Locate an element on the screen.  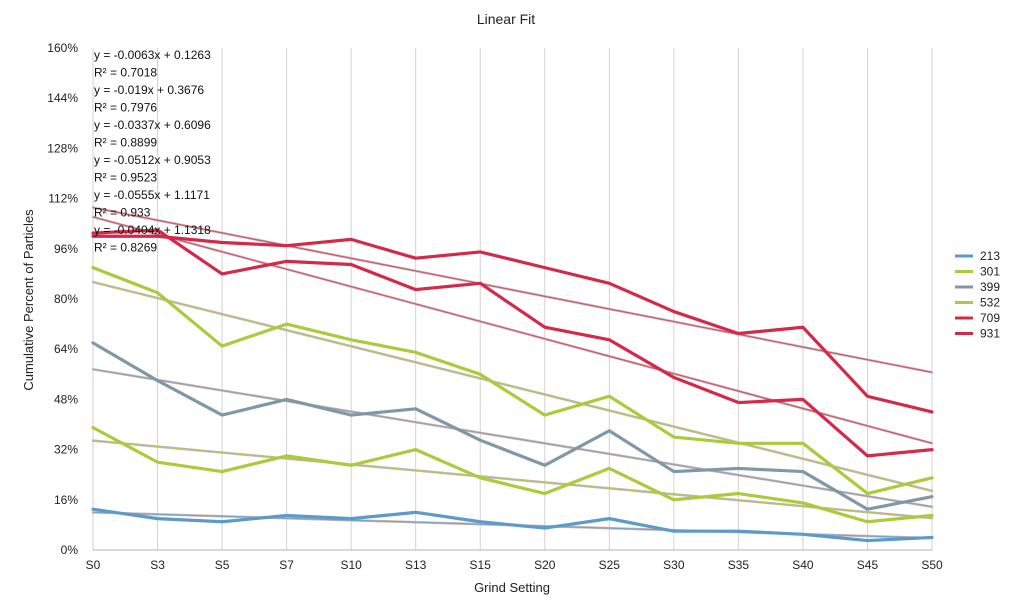
x-tick-label: S0 is located at coordinates (93, 565).